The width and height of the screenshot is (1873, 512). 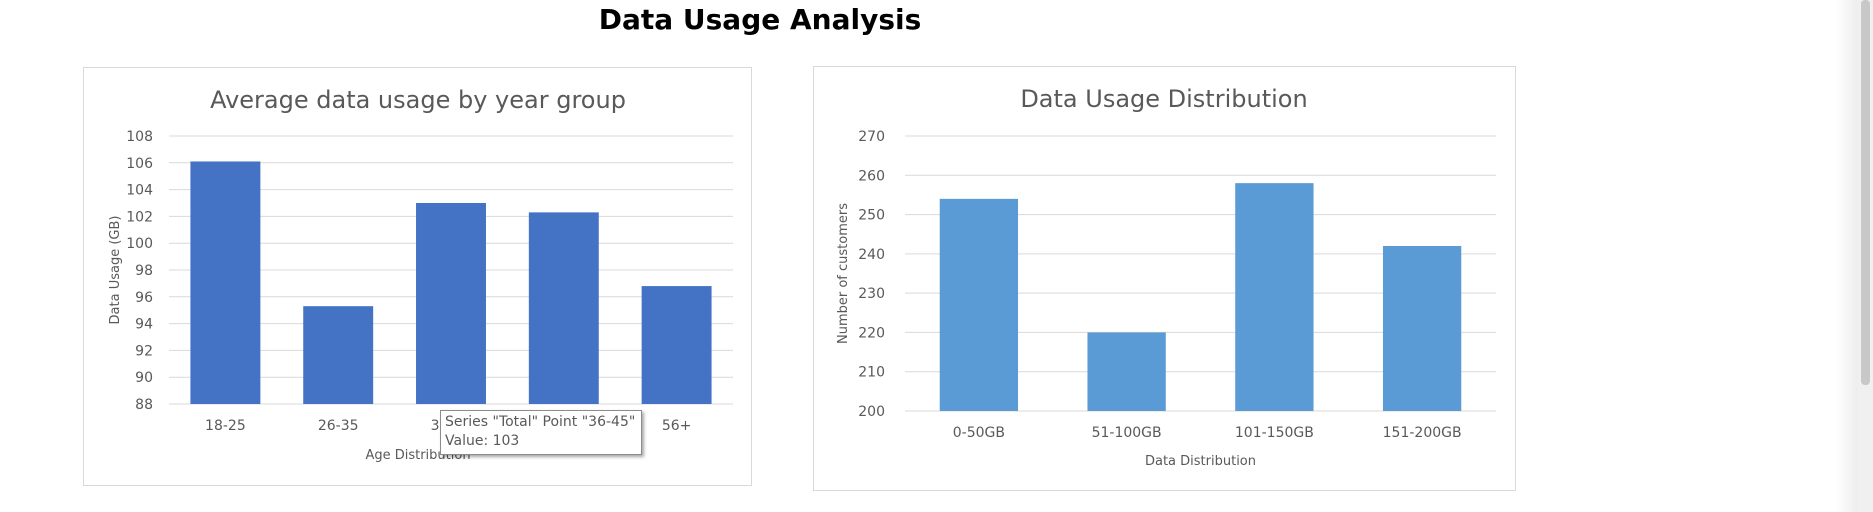 I want to click on y-tick-label: 250, so click(x=871, y=216).